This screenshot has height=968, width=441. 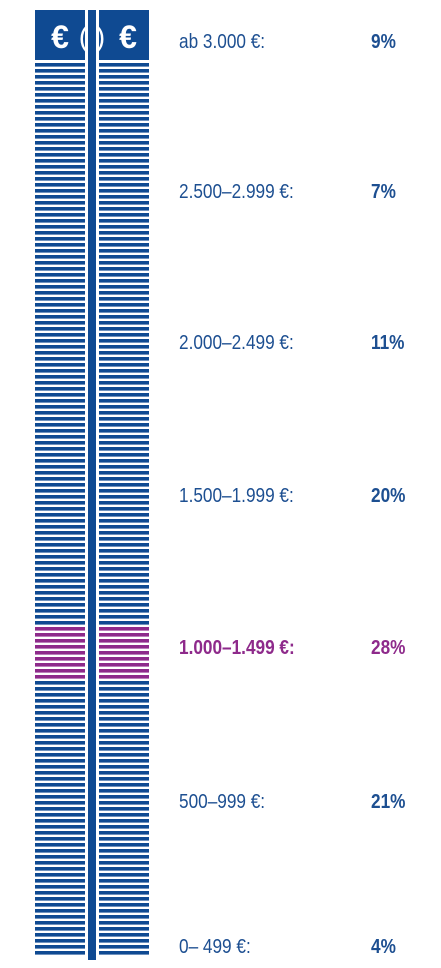 What do you see at coordinates (236, 343) in the screenshot?
I see `bracket-label-2000-2499: 2.000–2.499 €:` at bounding box center [236, 343].